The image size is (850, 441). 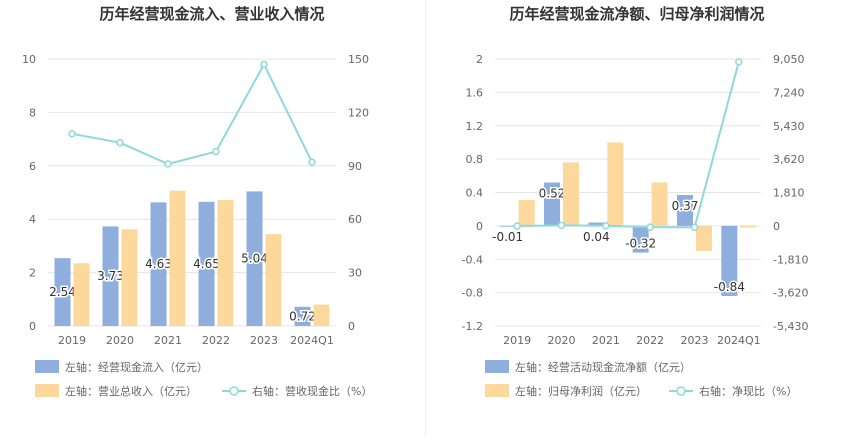 I want to click on left-axis-tick-label: -0.4, so click(x=472, y=259).